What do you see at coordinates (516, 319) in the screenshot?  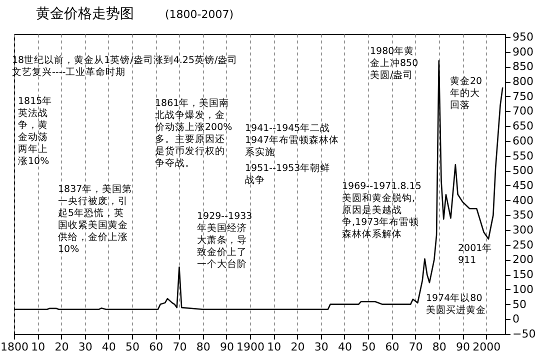 I see `y-tick-label: 0` at bounding box center [516, 319].